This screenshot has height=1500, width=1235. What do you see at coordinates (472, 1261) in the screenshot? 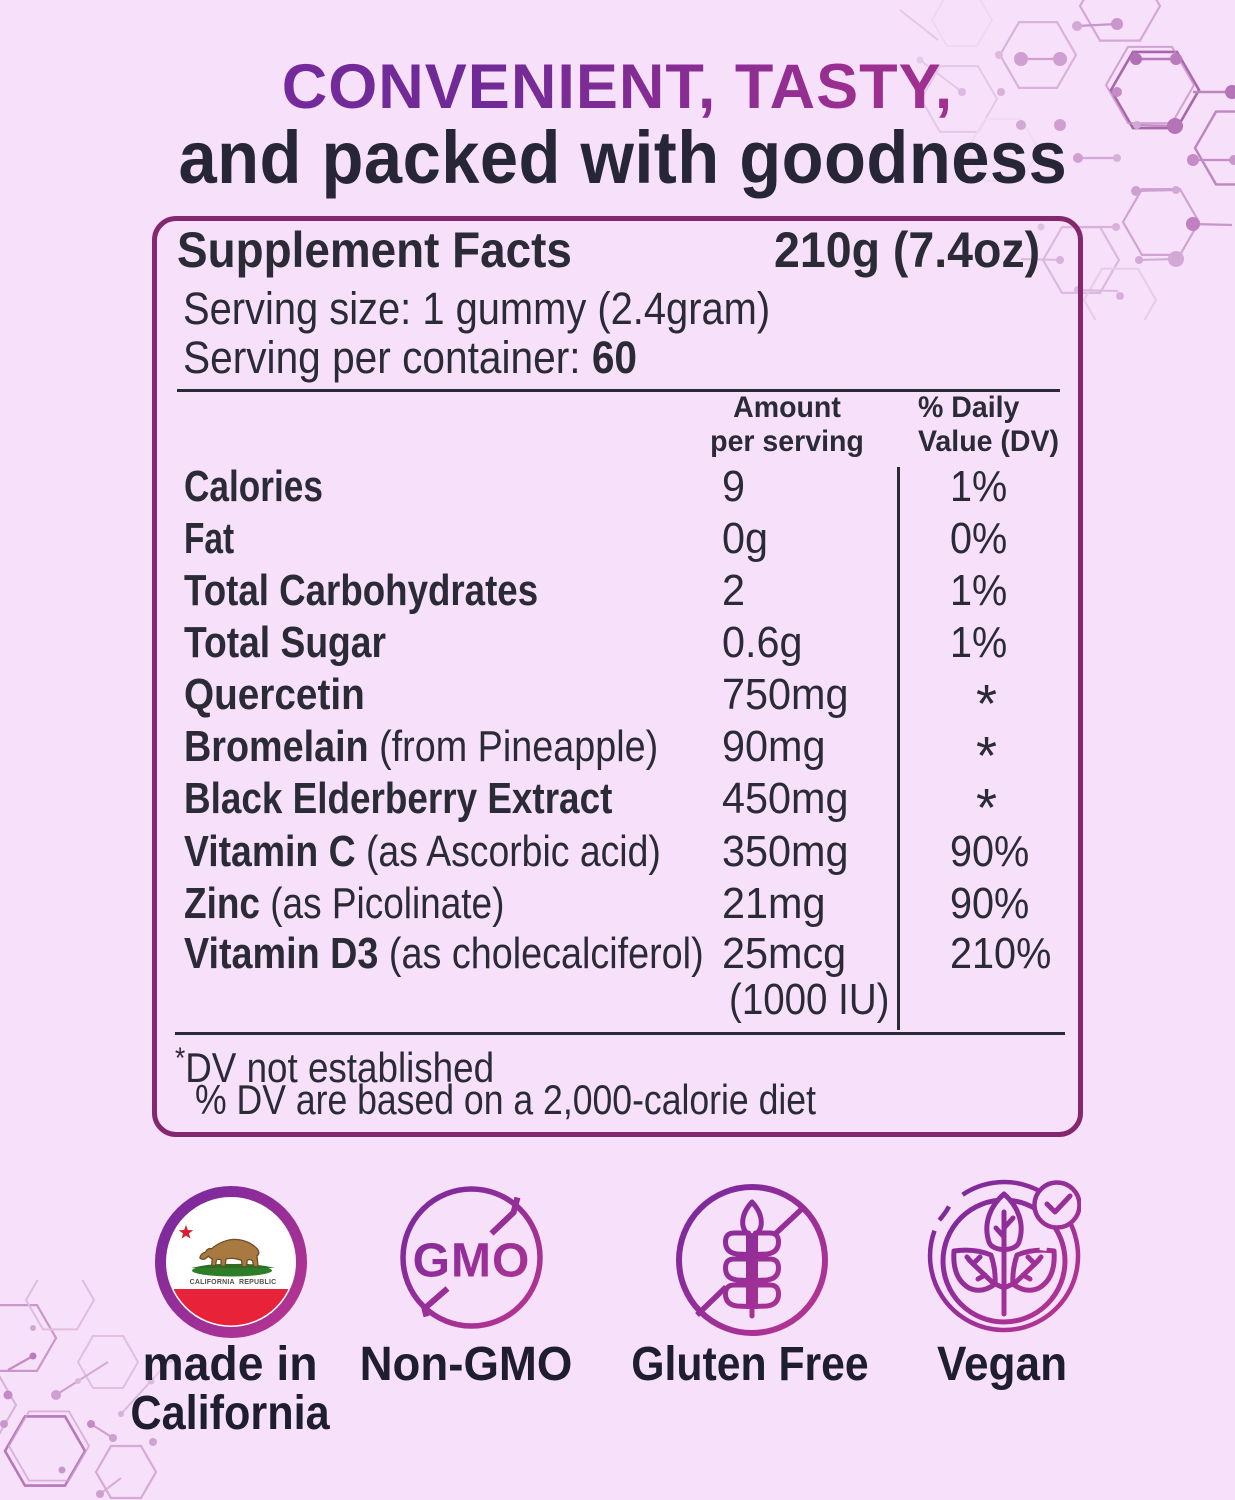
I see `svg-text: GMO` at bounding box center [472, 1261].